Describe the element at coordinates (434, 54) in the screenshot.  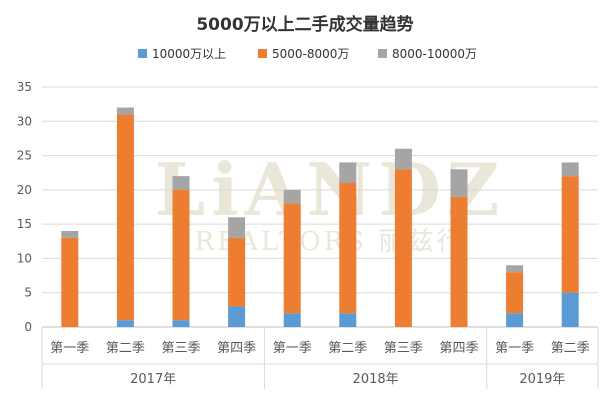
I see `legend-label: 8000-10000万` at that location.